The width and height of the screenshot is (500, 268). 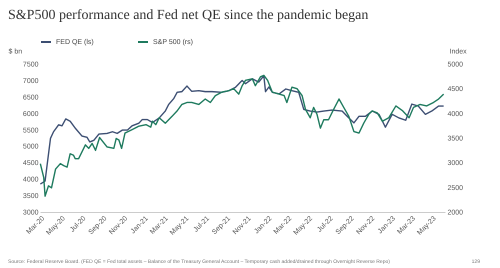 I want to click on chart-title: S&P500 performance and Fed net QE since the pandemic began, so click(x=188, y=15).